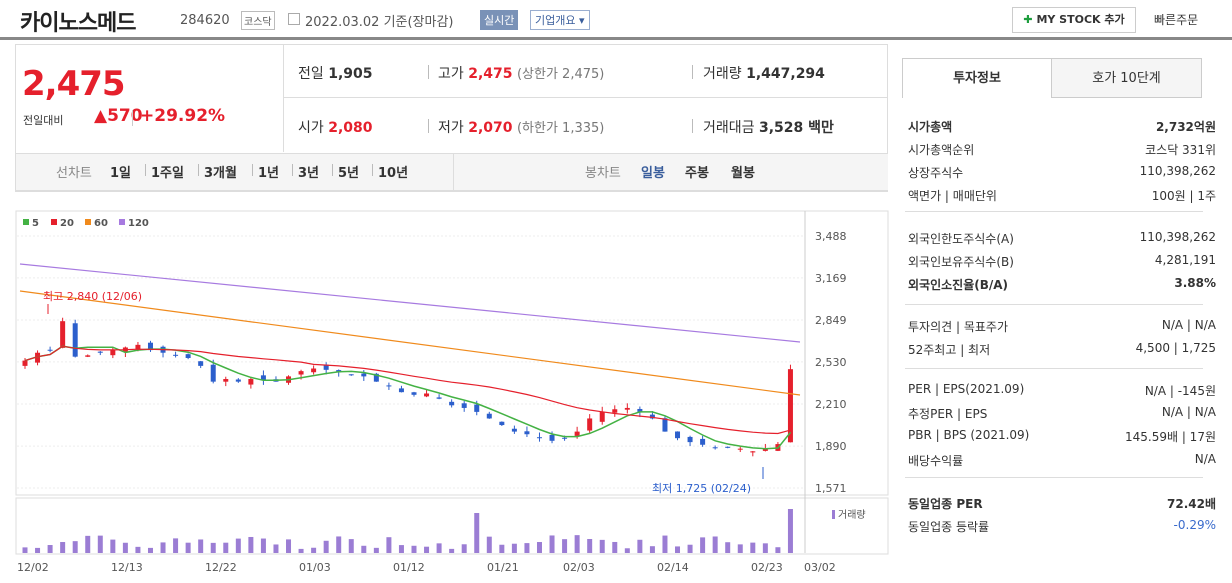 Image resolution: width=1232 pixels, height=583 pixels. I want to click on period-0: 1일, so click(121, 173).